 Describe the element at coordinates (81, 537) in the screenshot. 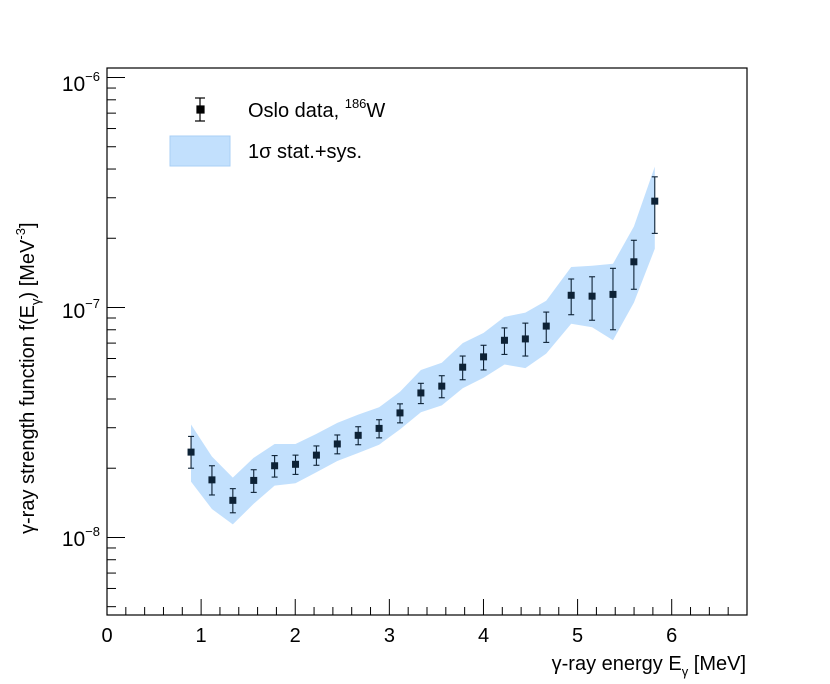

I see `y-tick-label-1e-8: 10⁻⁸` at that location.